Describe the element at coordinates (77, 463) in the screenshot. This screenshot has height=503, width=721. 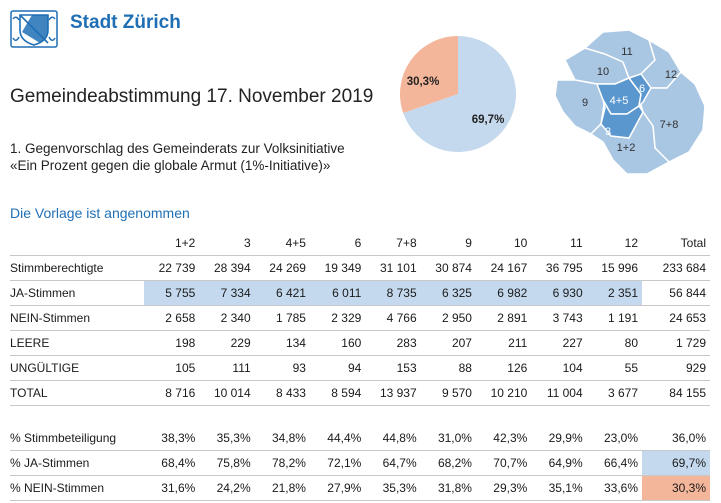
I see `row-label: % JA-Stimmen` at that location.